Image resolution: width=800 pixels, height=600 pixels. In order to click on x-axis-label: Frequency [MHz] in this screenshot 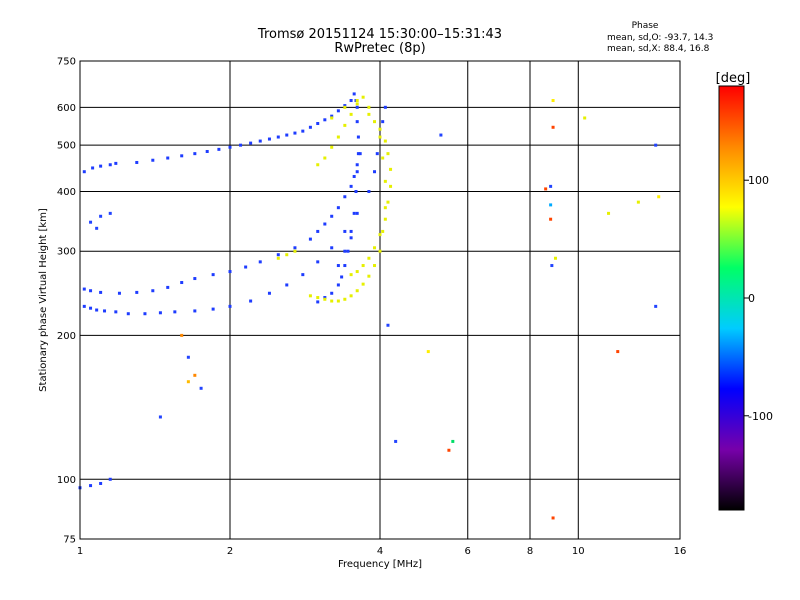, I will do `click(380, 564)`.